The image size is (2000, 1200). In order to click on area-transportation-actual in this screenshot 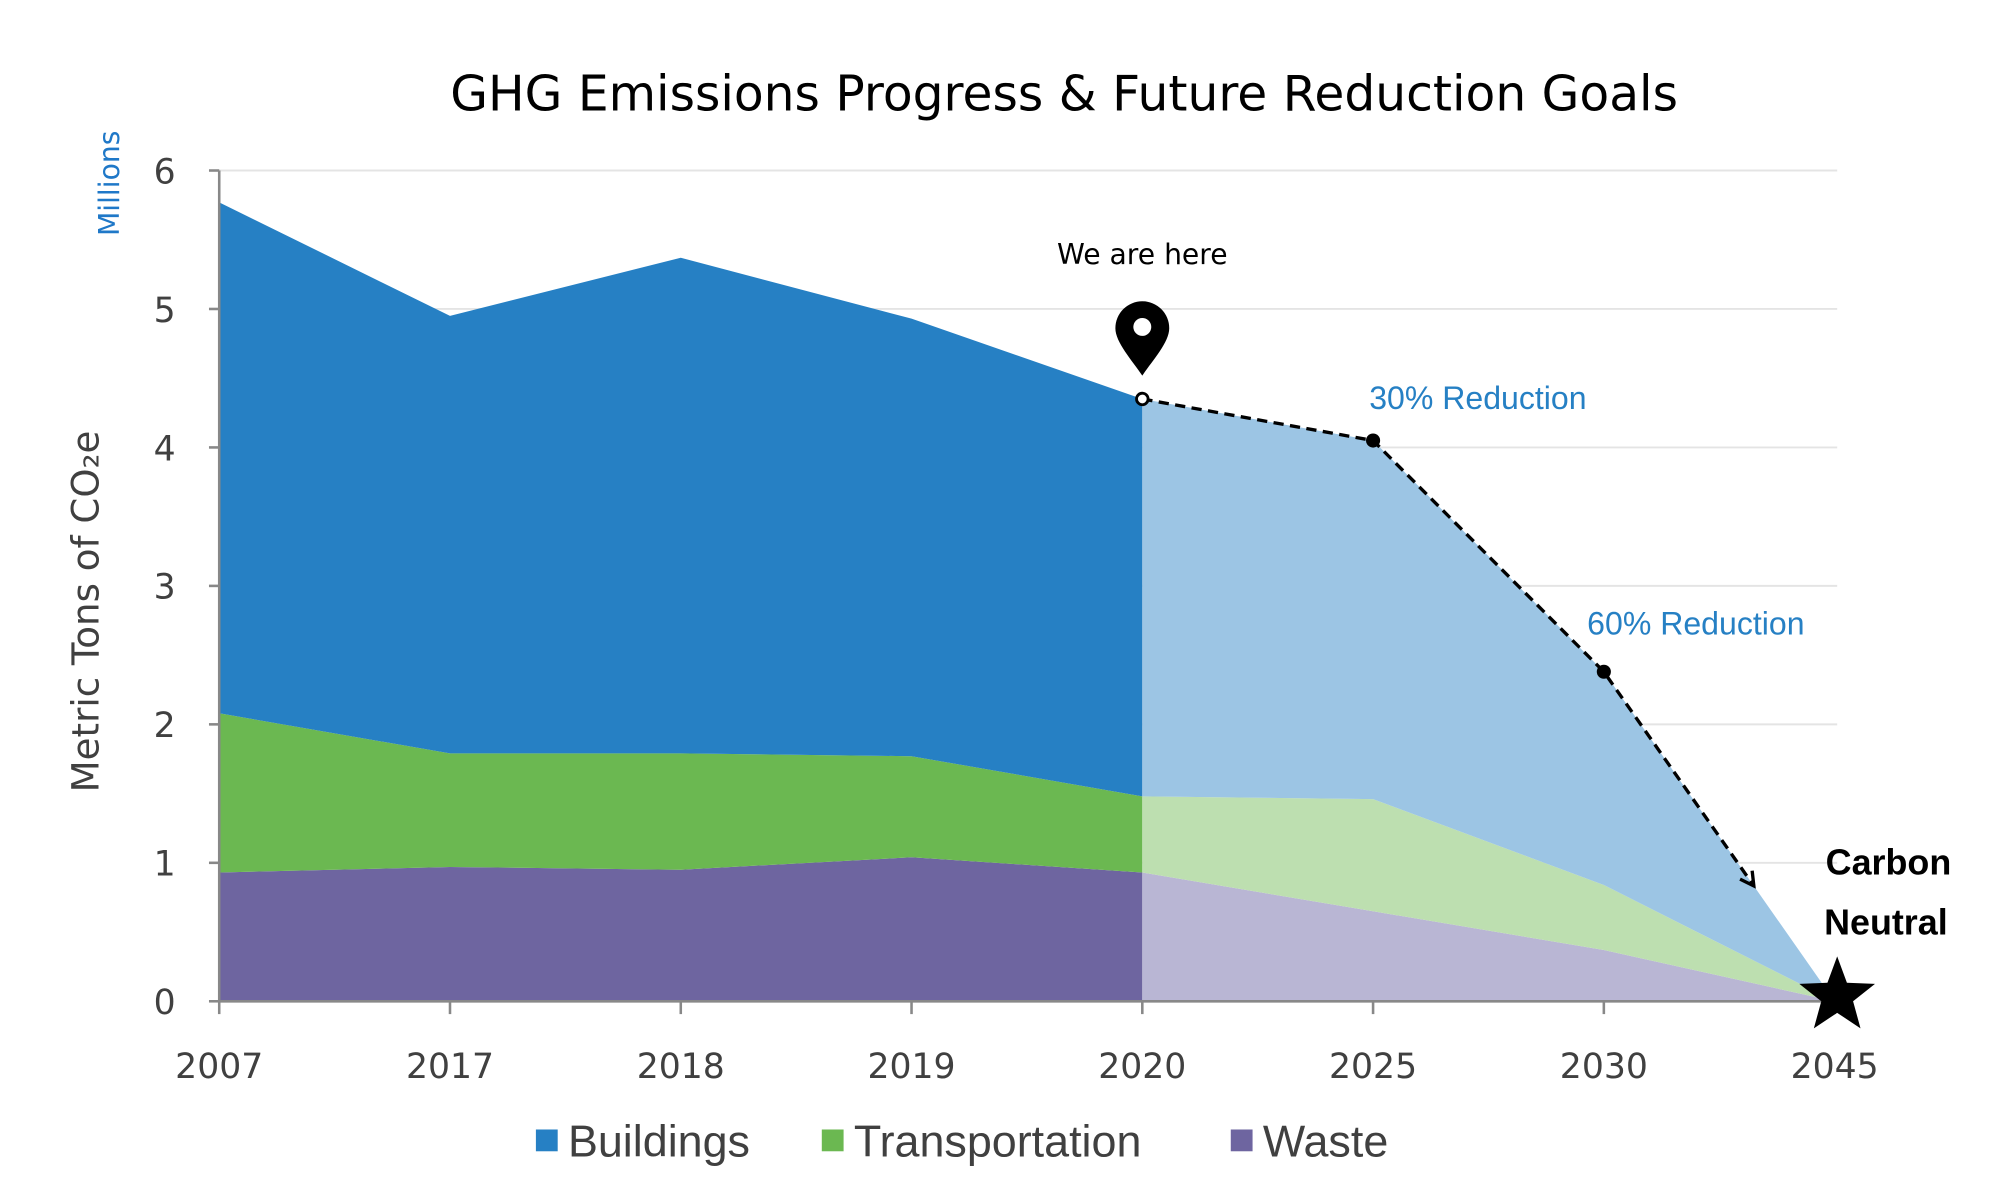, I will do `click(681, 793)`.